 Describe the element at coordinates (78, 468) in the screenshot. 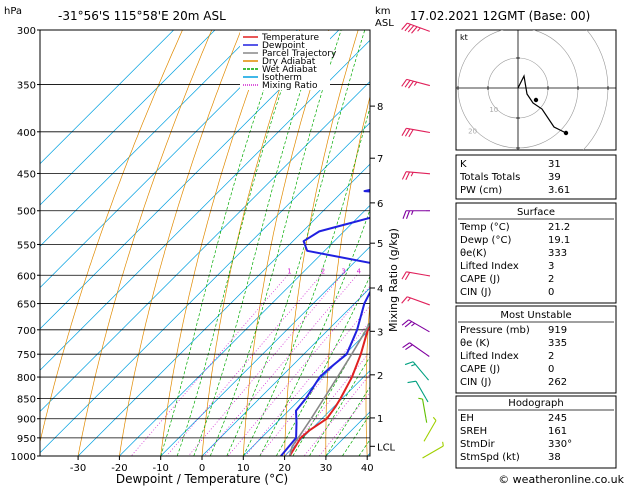

I see `temperature-tick-label: -30` at that location.